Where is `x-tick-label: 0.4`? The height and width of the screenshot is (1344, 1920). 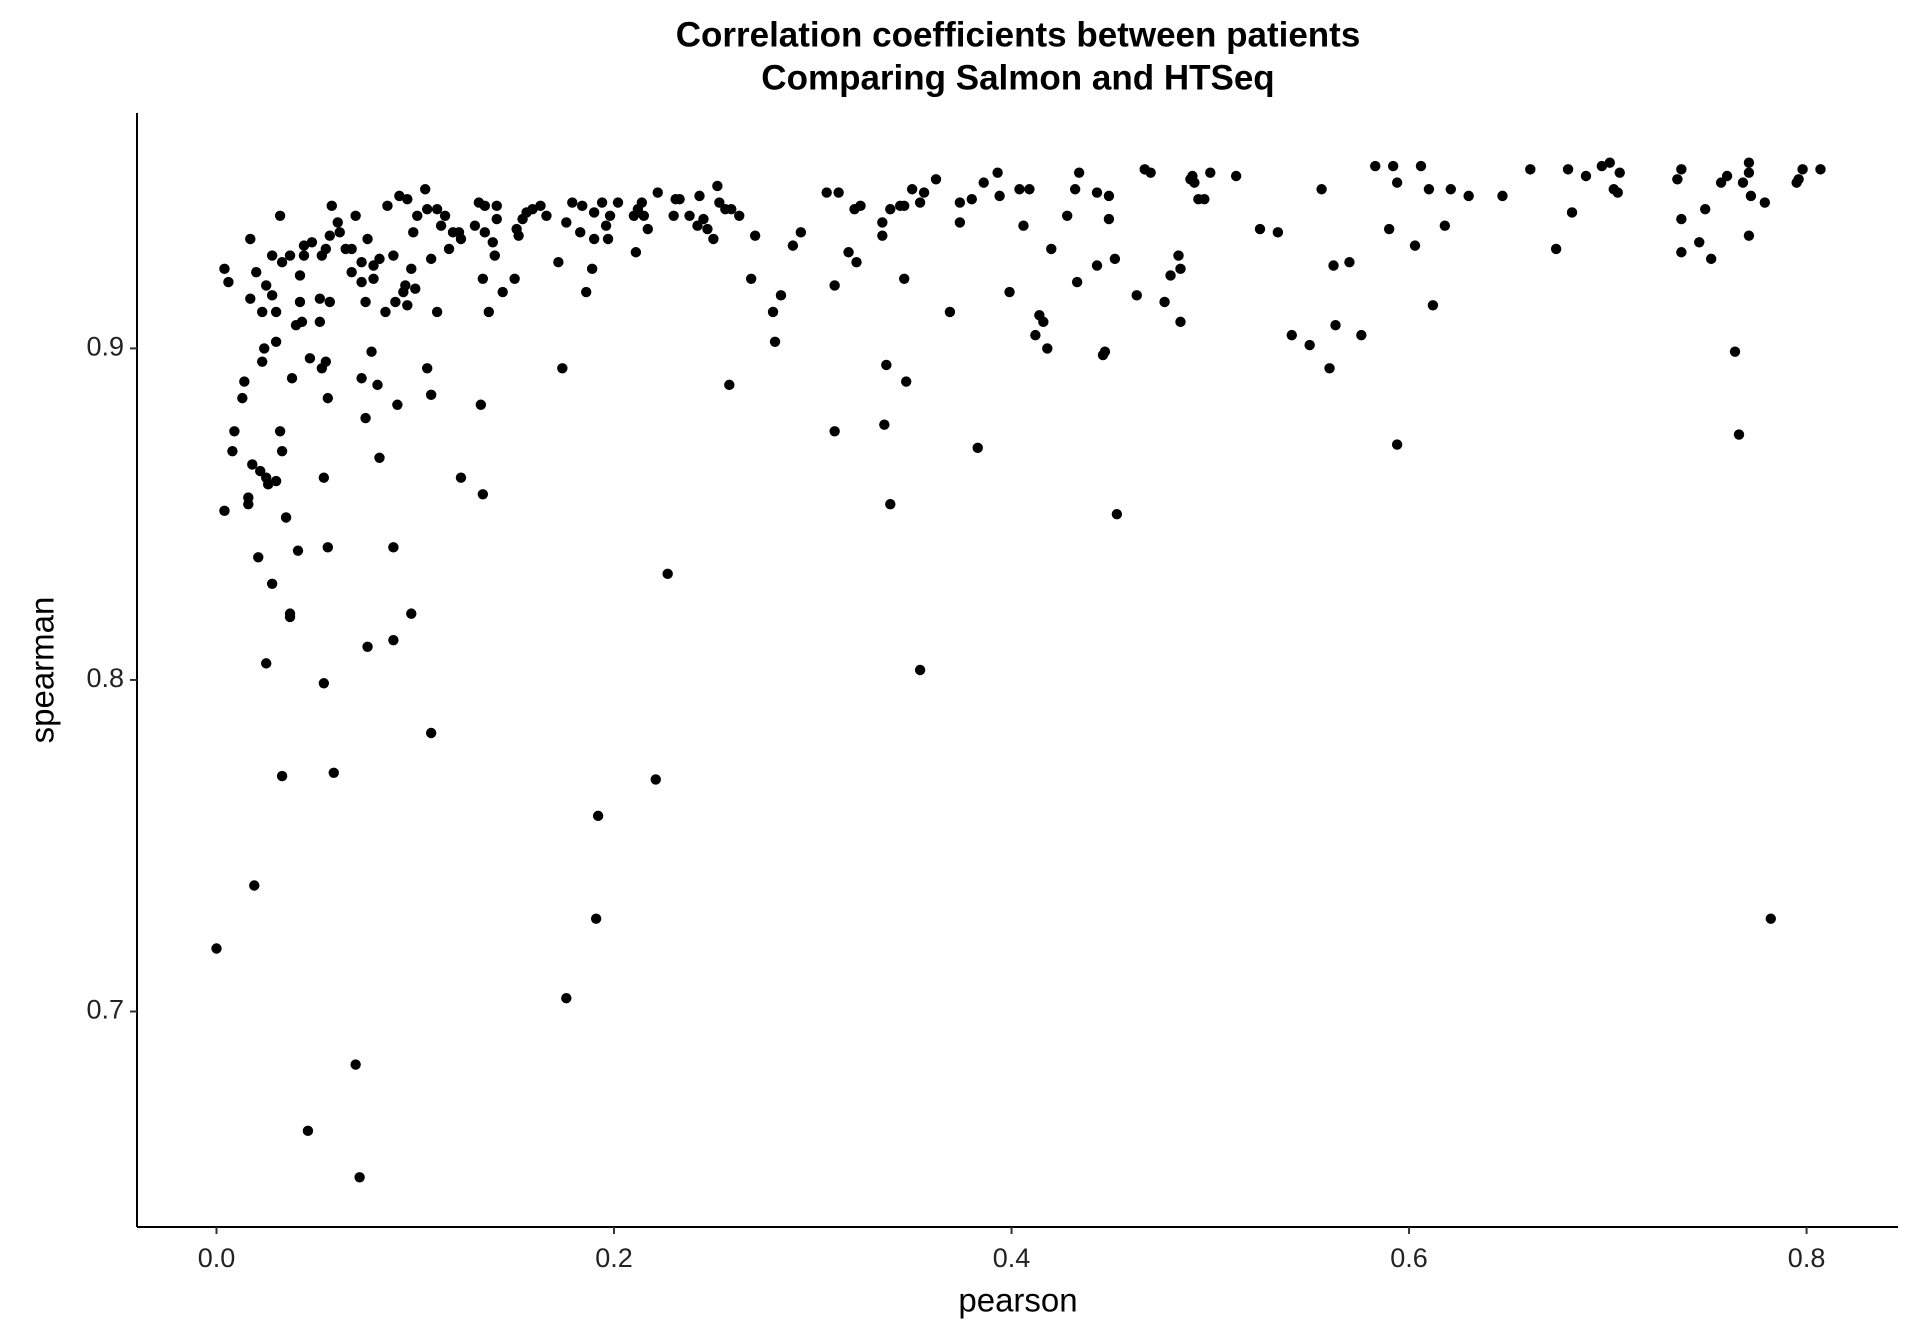 x-tick-label: 0.4 is located at coordinates (1012, 1258).